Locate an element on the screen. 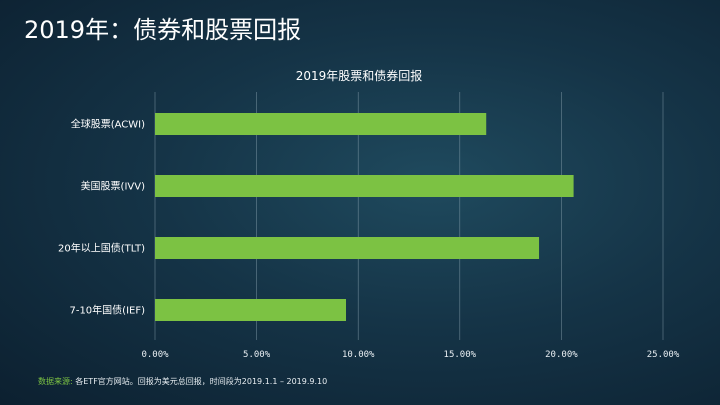 This screenshot has height=405, width=720. category-label: 20年以上国债(TLT) is located at coordinates (101, 248).